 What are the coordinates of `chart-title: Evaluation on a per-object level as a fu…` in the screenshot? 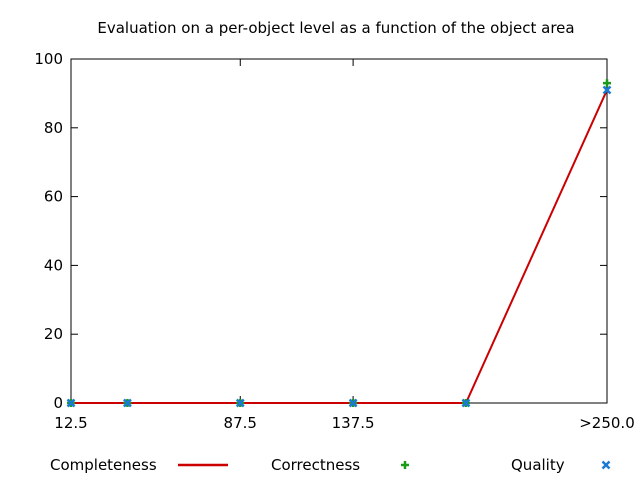 It's located at (335, 28).